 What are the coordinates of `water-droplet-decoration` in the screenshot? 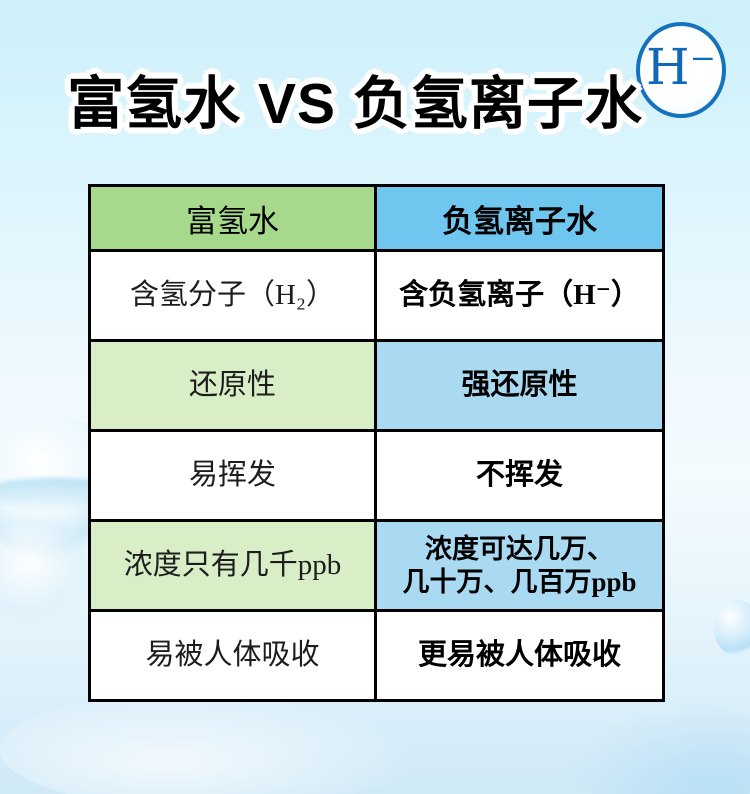 It's located at (732, 628).